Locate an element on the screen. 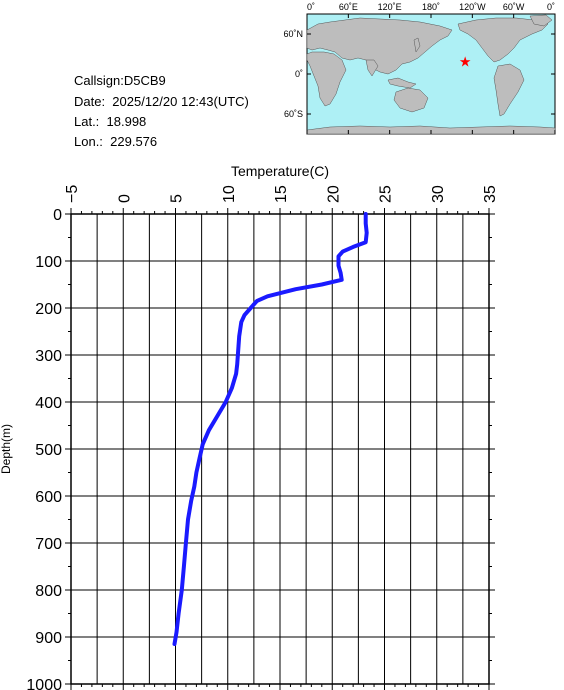  y-tick-label-4: 400 is located at coordinates (48, 403).